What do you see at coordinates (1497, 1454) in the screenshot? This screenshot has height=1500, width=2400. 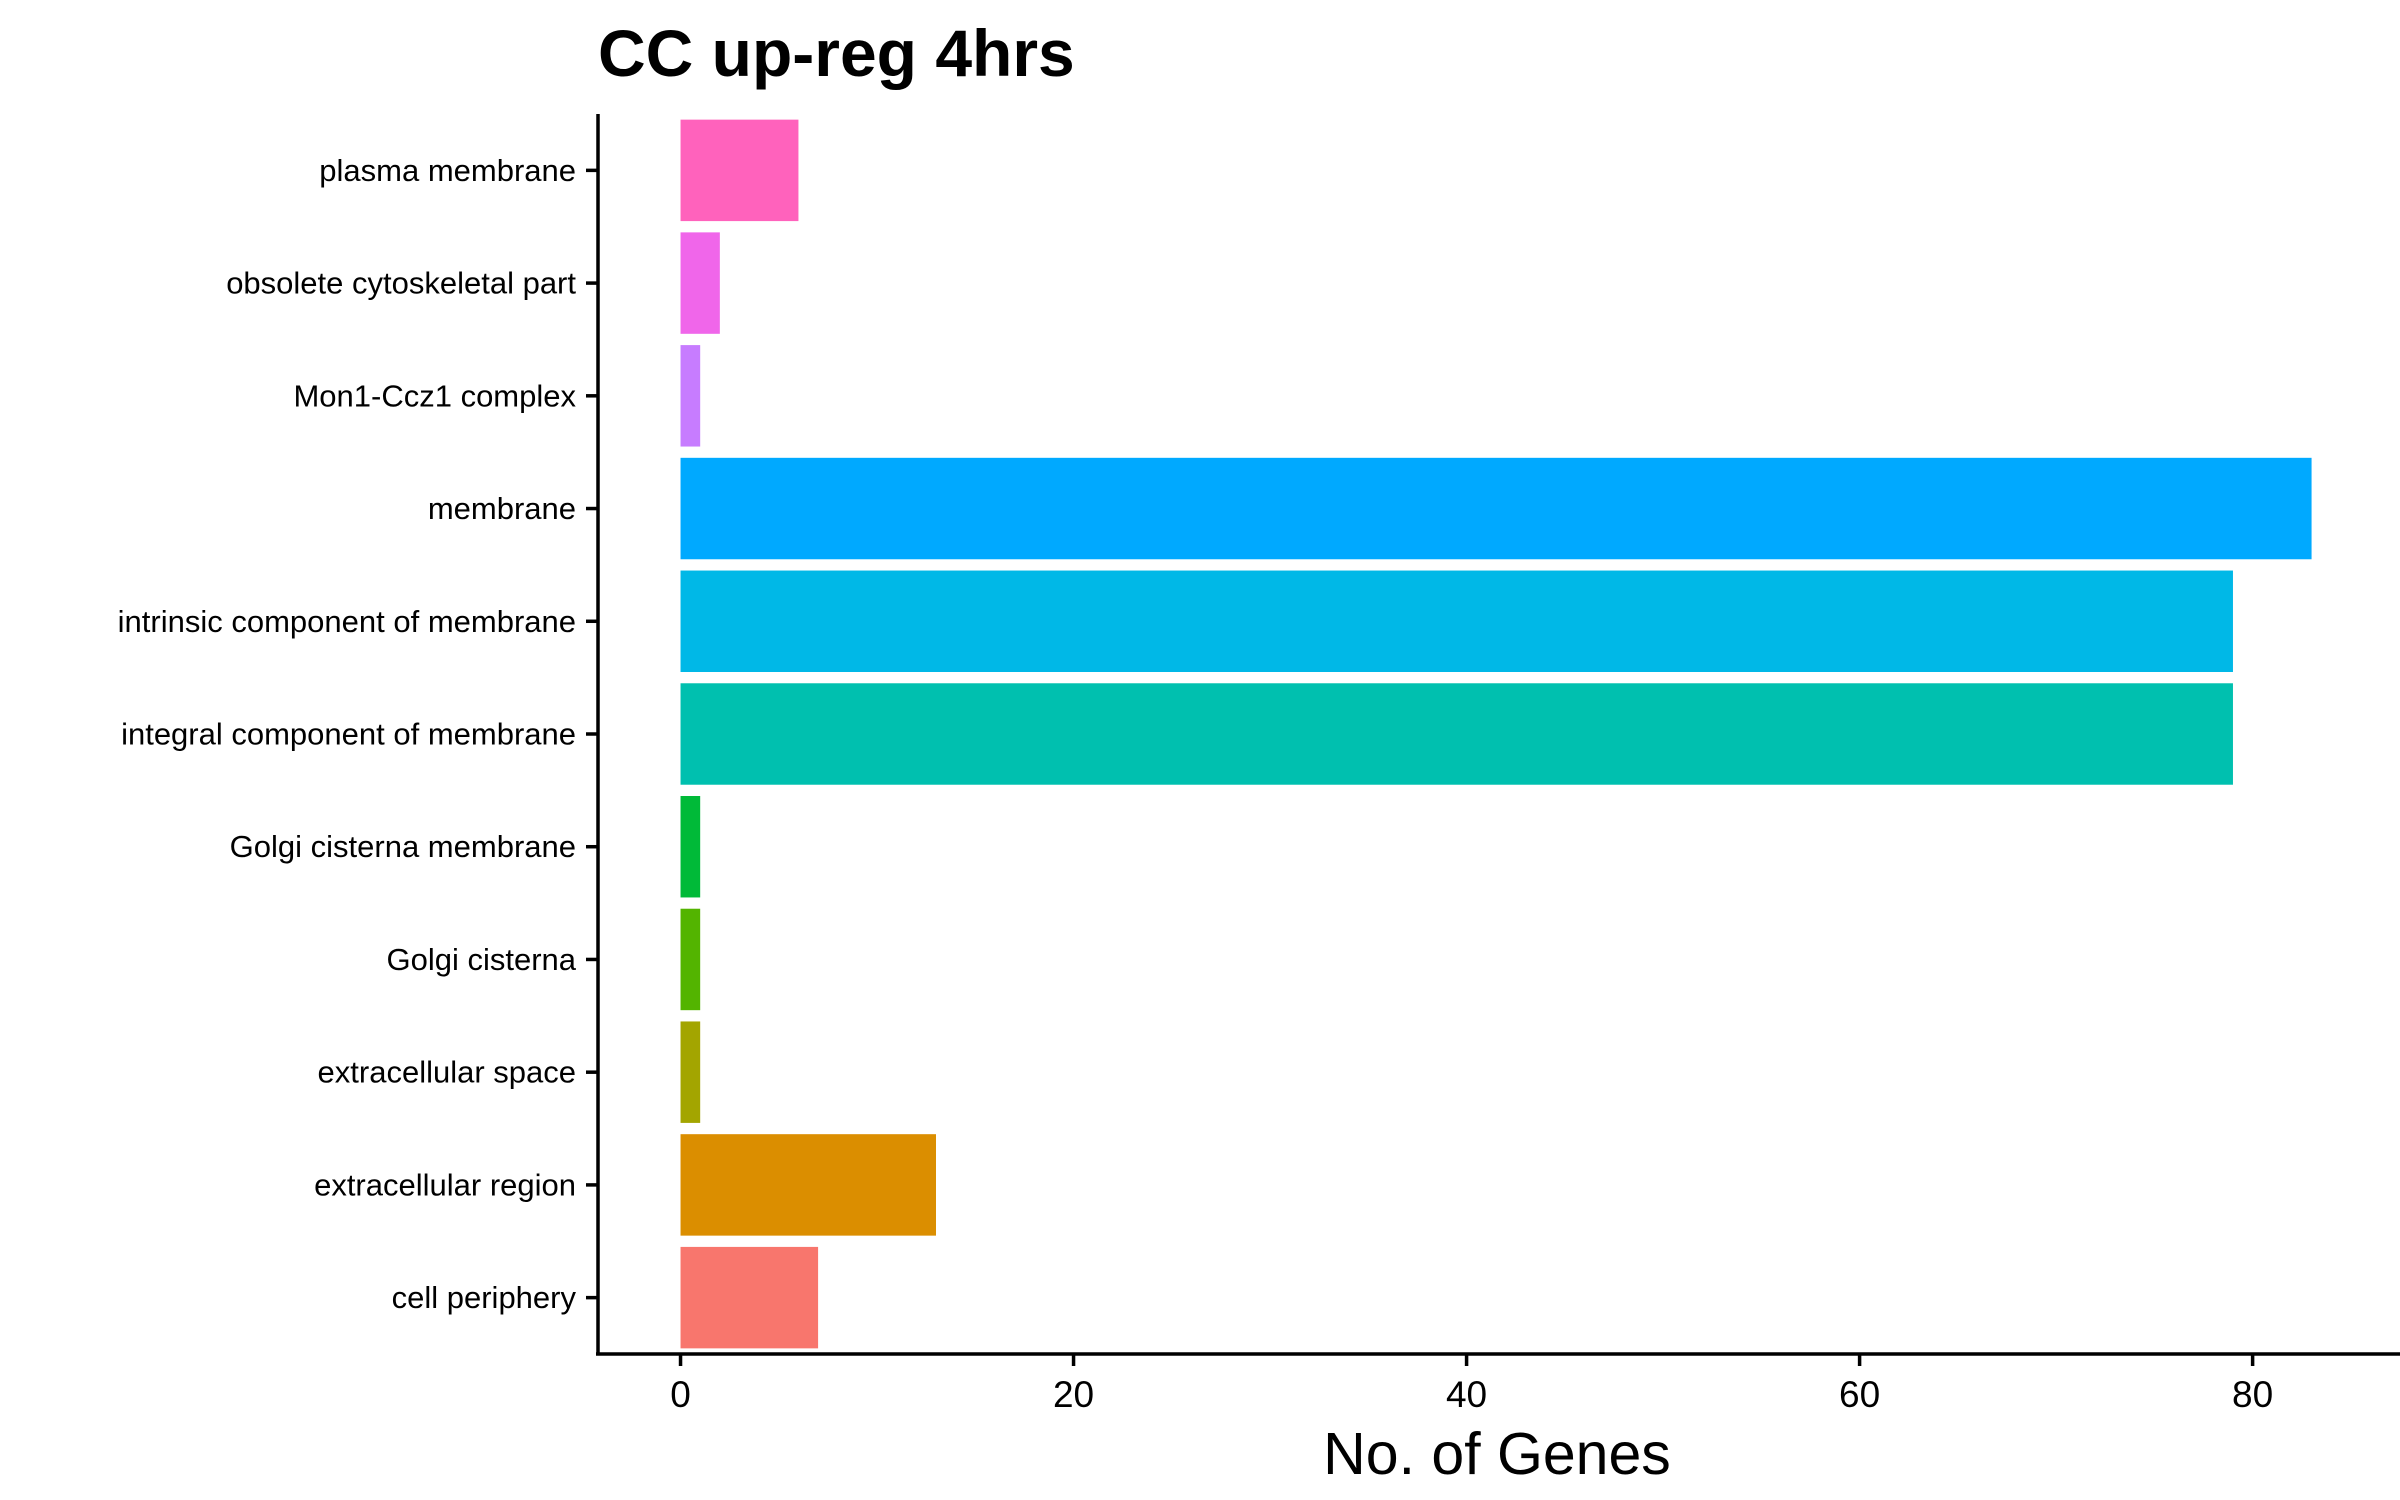 I see `x-axis-label: No. of Genes` at bounding box center [1497, 1454].